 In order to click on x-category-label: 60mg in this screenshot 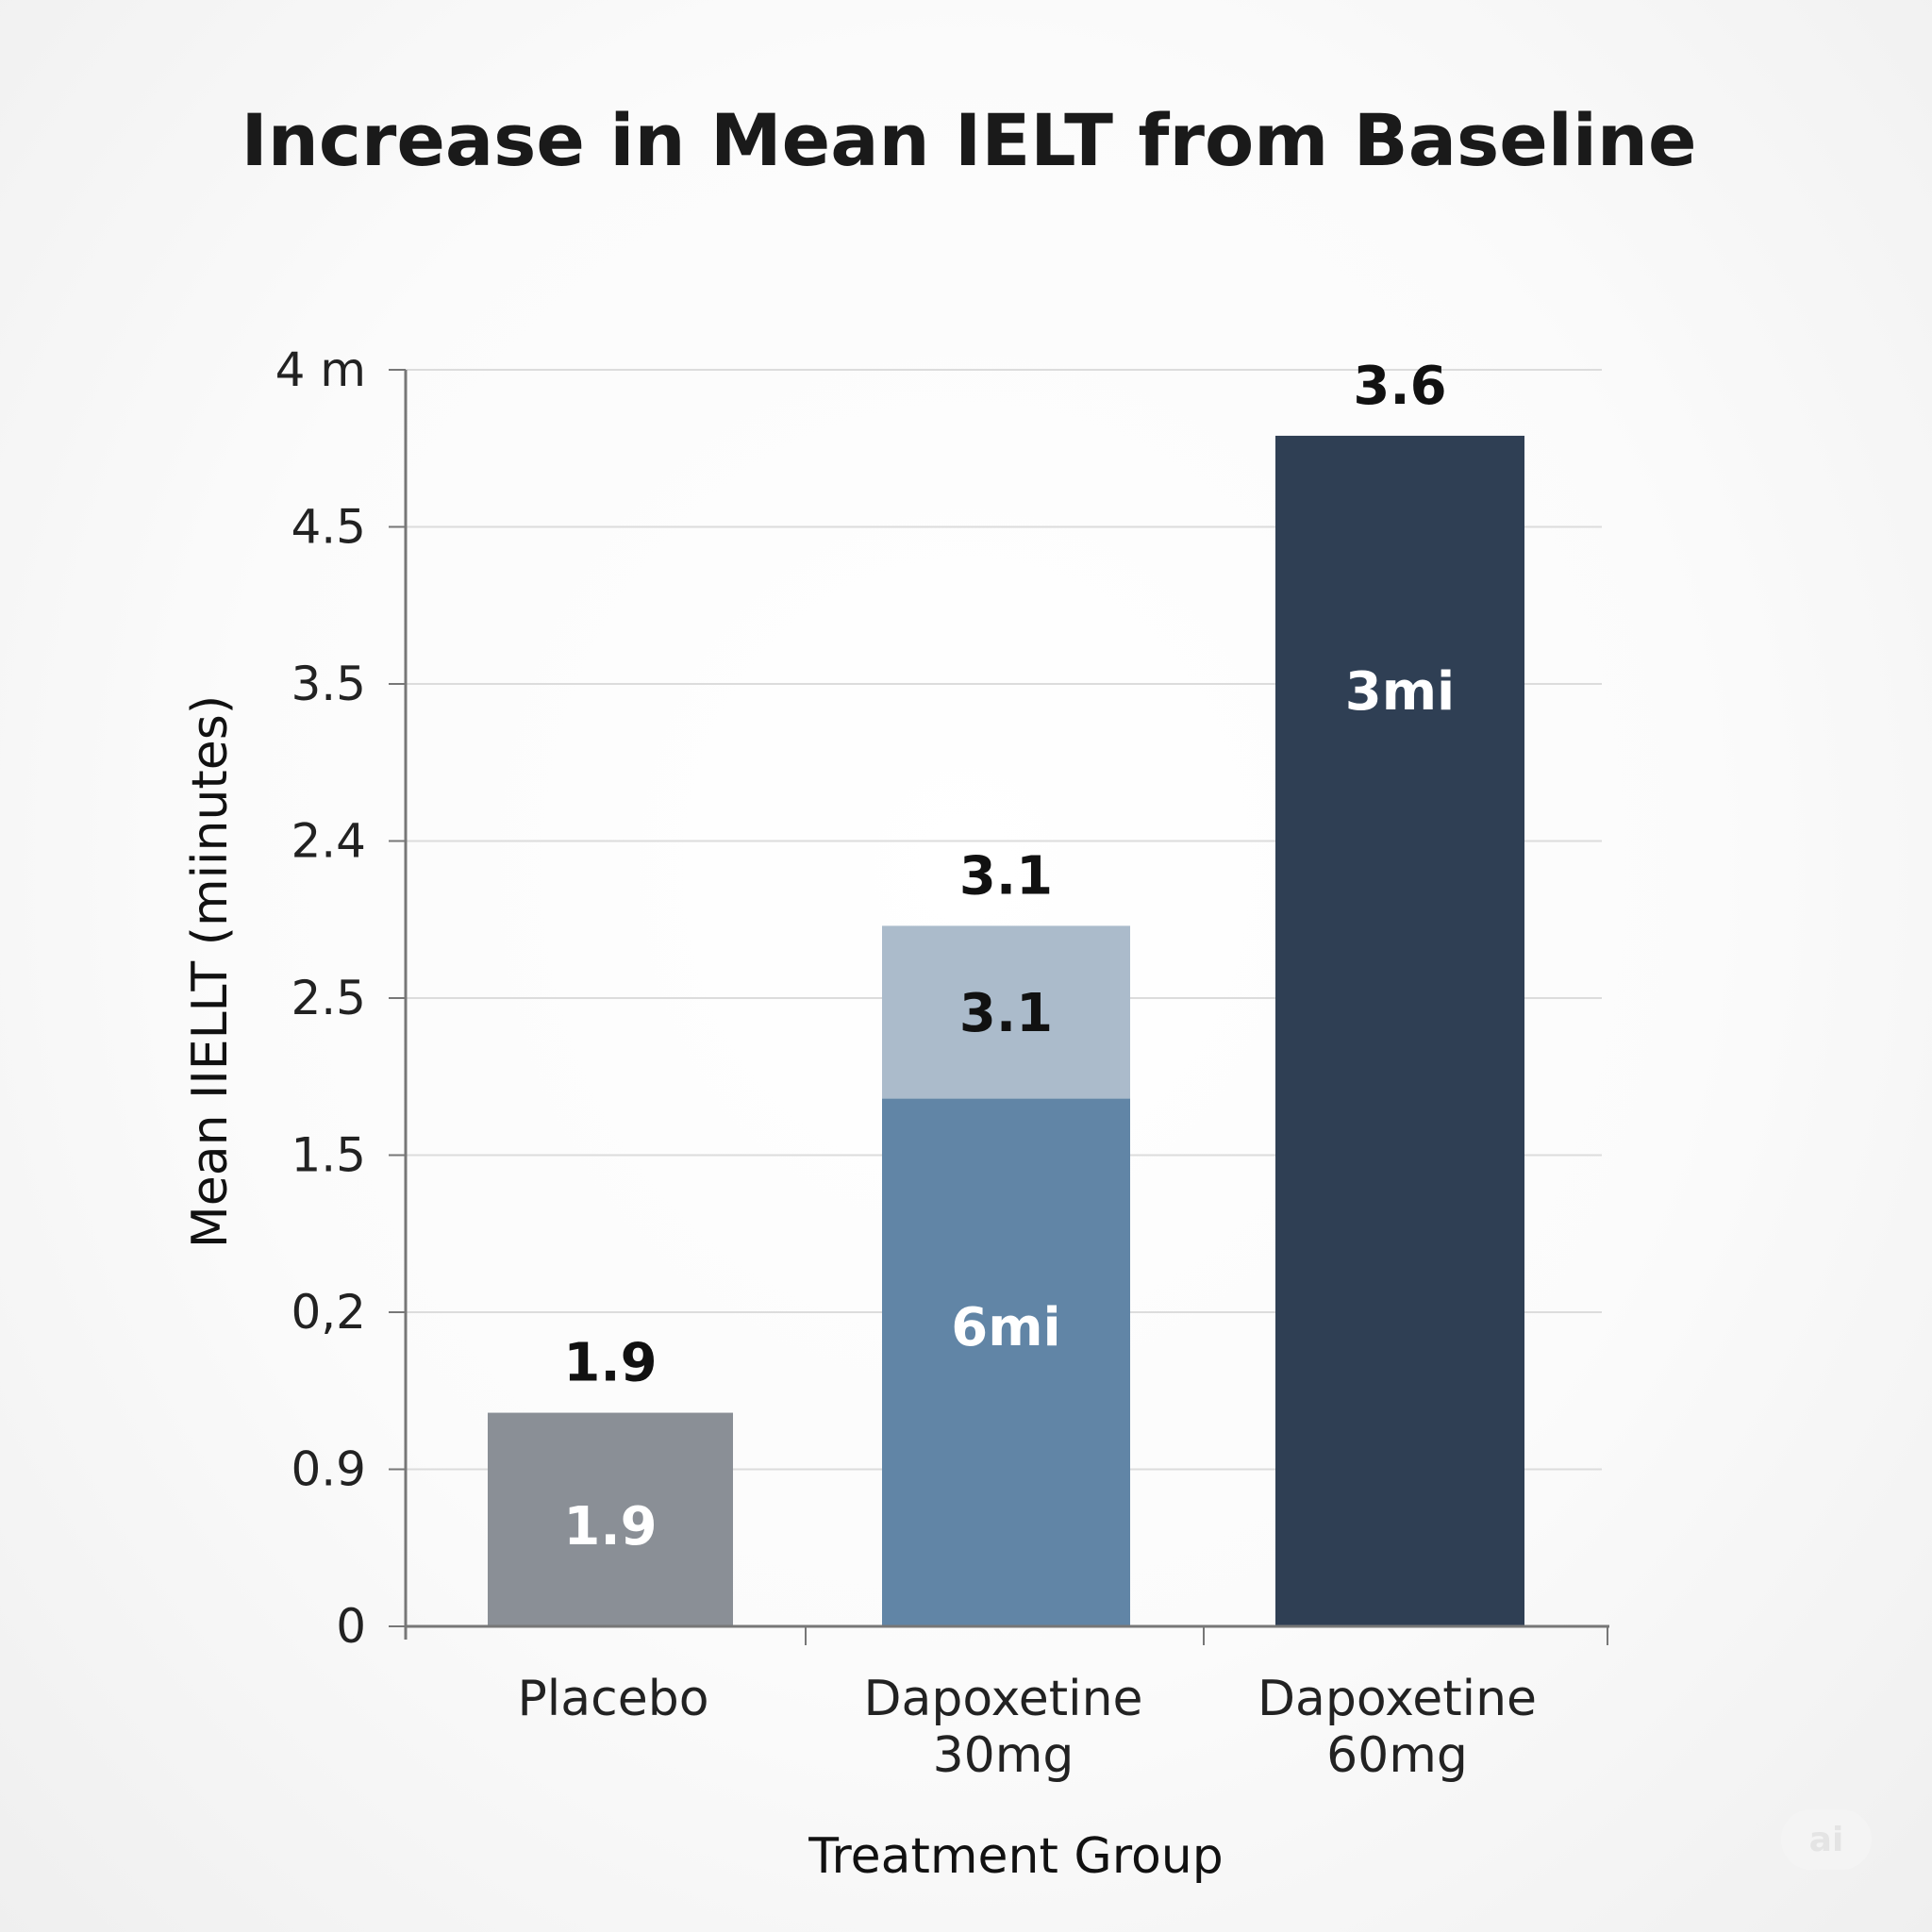, I will do `click(1397, 1755)`.